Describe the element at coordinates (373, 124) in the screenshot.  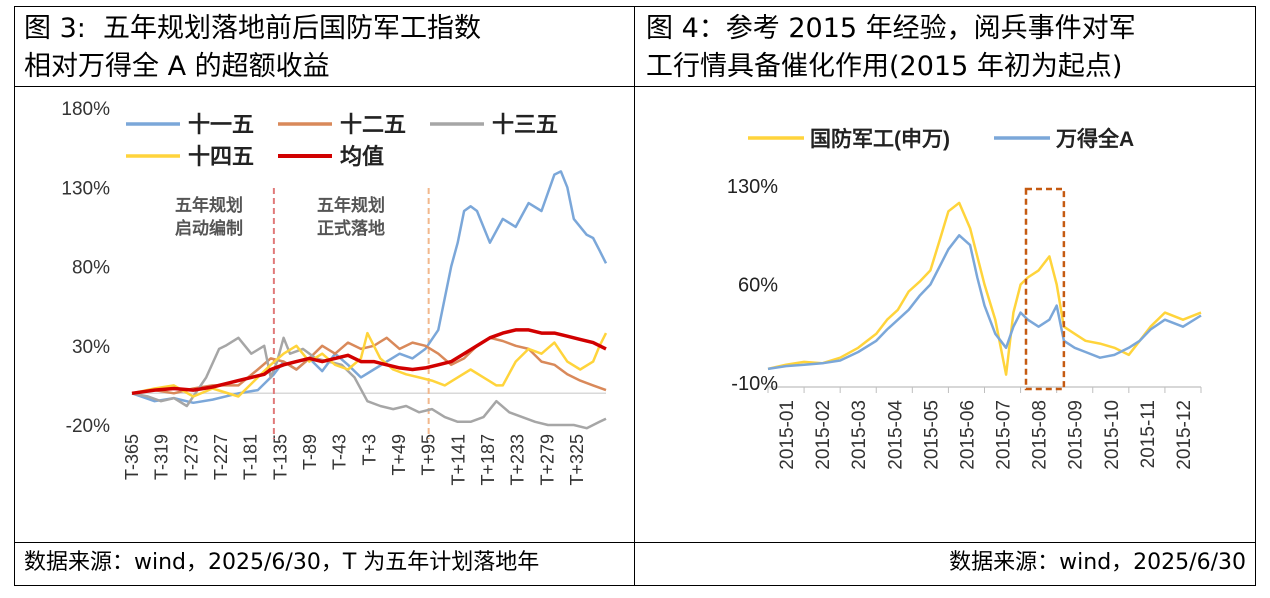
I see `legend-label: 十二五` at that location.